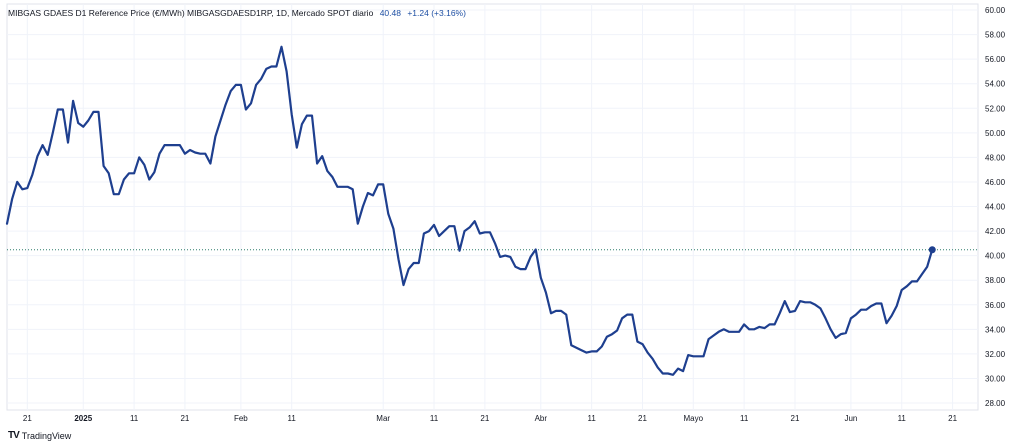  I want to click on y-tick-label: 54.00, so click(995, 84).